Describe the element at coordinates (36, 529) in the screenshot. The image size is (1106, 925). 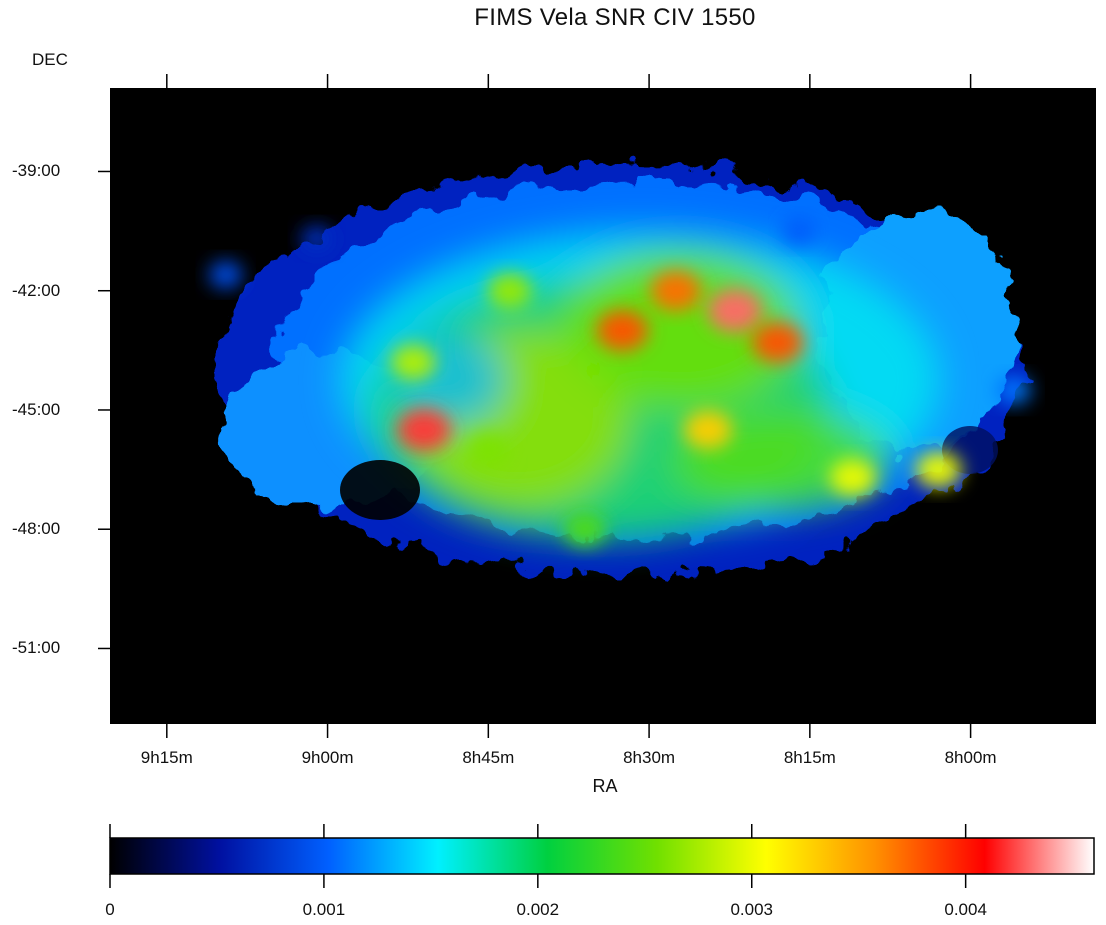
I see `y-tick-label-4: -48:00` at that location.